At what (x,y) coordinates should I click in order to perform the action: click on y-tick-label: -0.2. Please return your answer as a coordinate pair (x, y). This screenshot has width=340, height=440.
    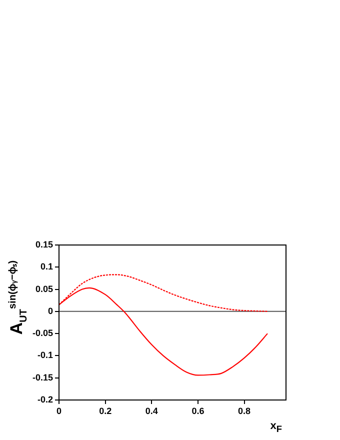
    Looking at the image, I should click on (45, 399).